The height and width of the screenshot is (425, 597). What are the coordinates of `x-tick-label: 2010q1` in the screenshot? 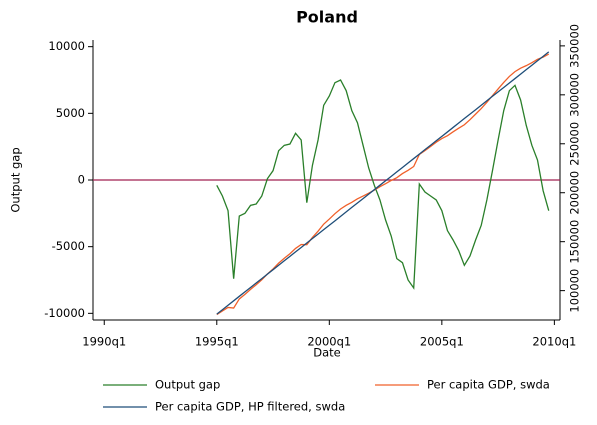 It's located at (554, 342).